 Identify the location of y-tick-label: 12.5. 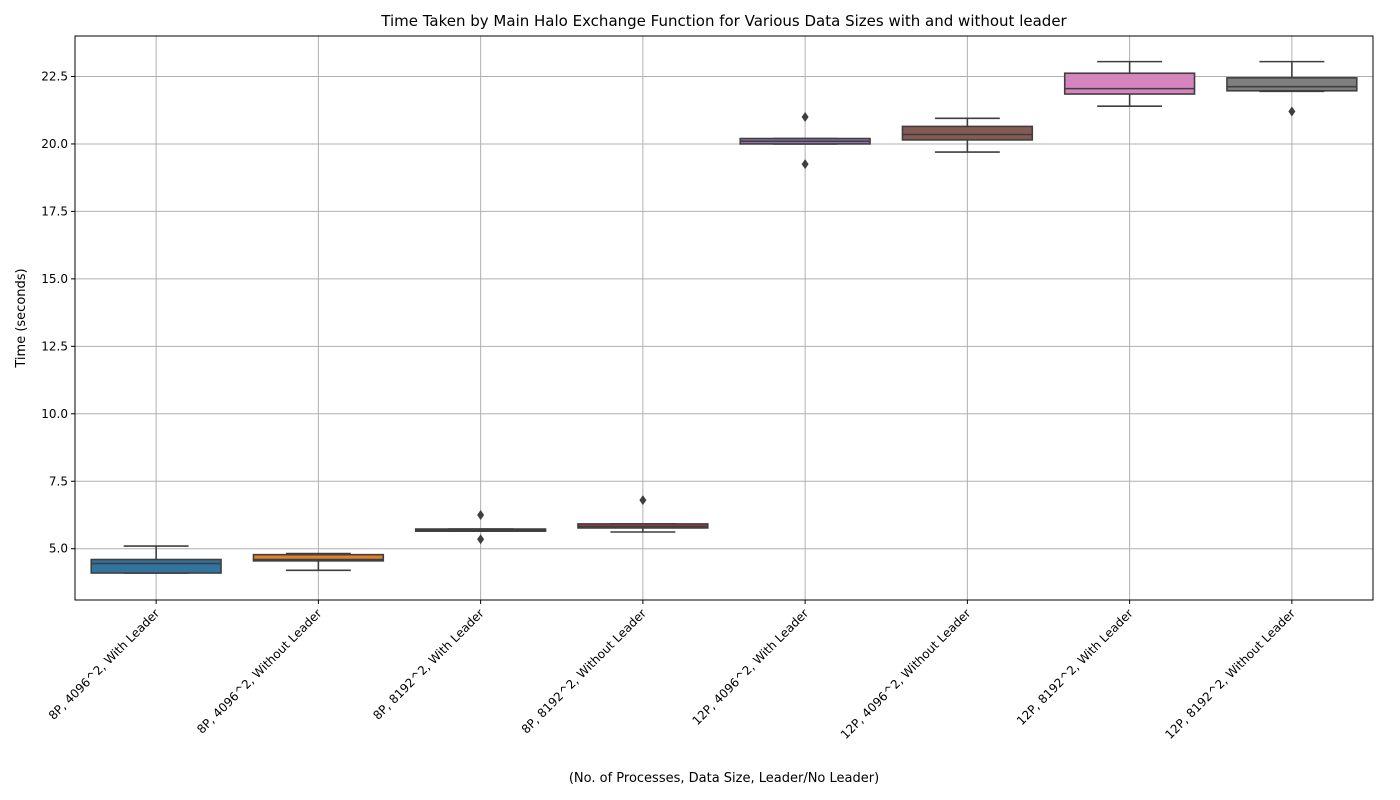
(54, 346).